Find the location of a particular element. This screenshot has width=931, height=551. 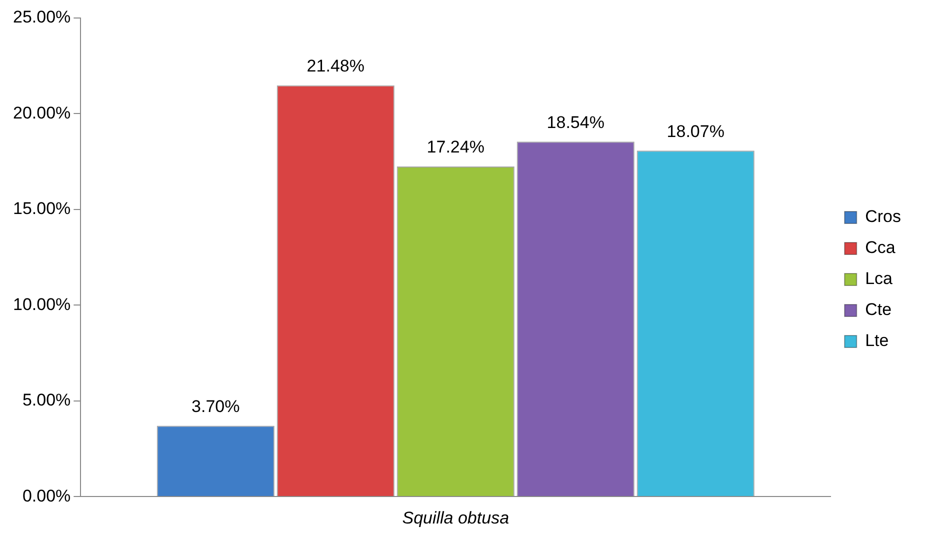

legend-label: Lca is located at coordinates (879, 278).